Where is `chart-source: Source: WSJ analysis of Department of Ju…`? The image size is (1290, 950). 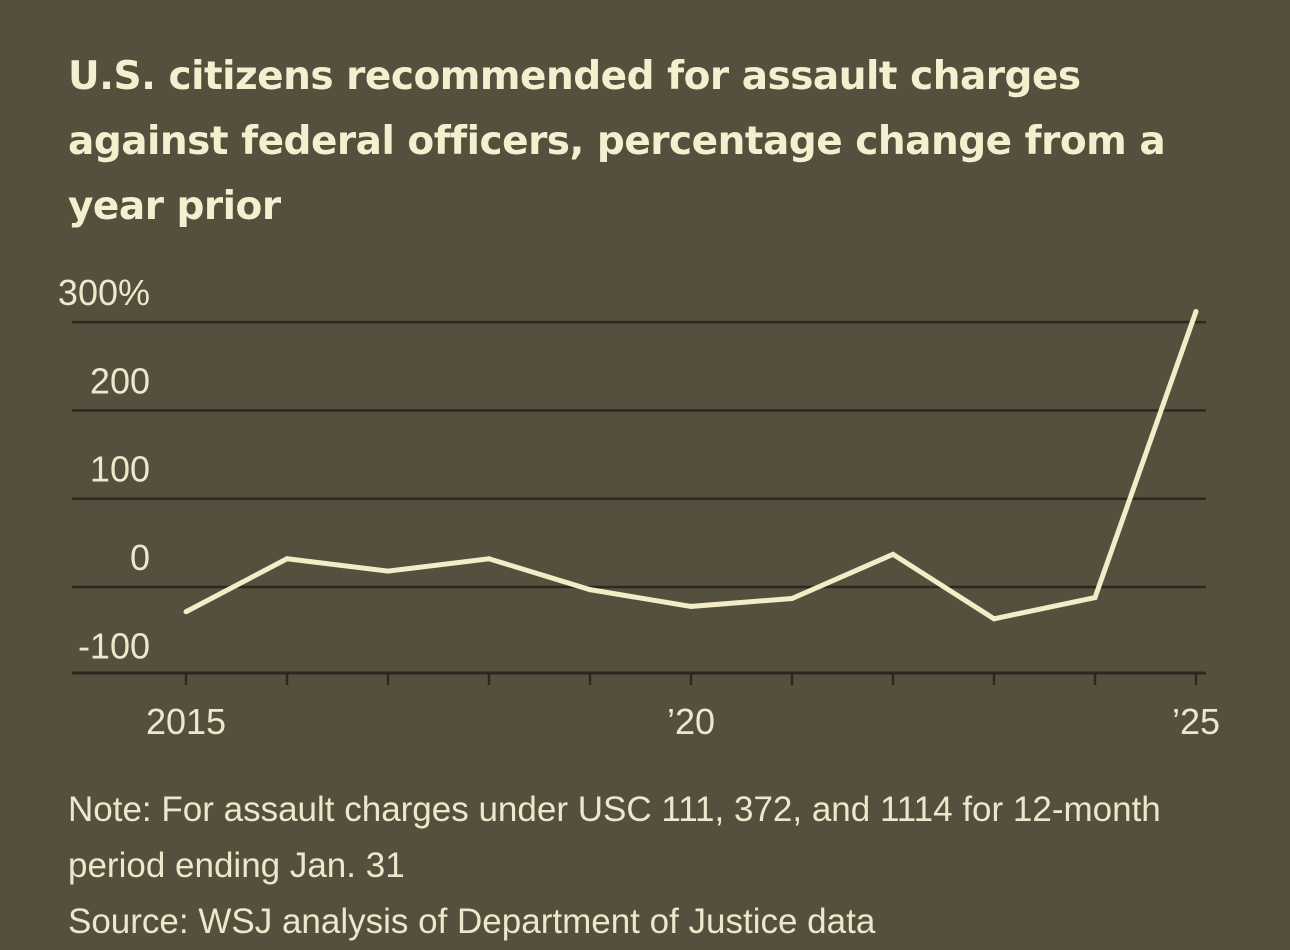
chart-source: Source: WSJ analysis of Department of Ju… is located at coordinates (472, 921).